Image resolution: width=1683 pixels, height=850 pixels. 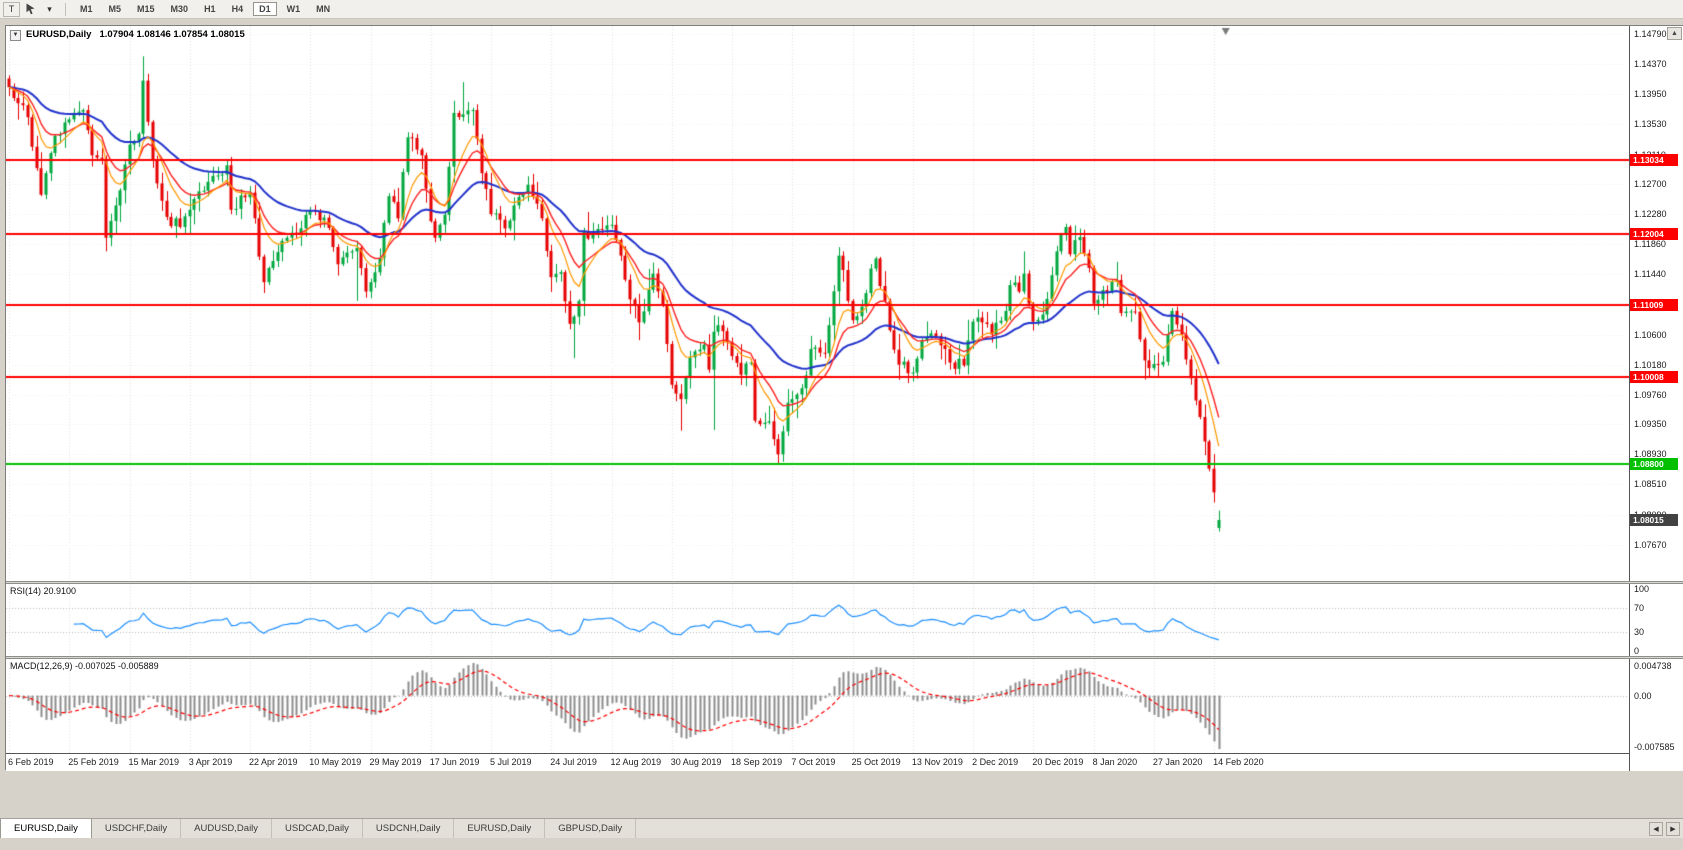 What do you see at coordinates (757, 762) in the screenshot?
I see `date-axis-label: 18 Sep 2019` at bounding box center [757, 762].